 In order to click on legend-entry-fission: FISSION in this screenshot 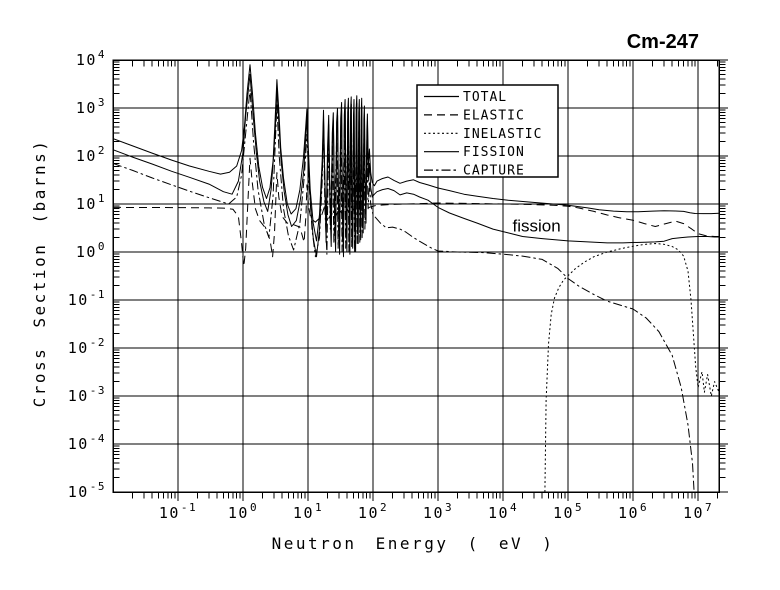, I will do `click(474, 152)`.